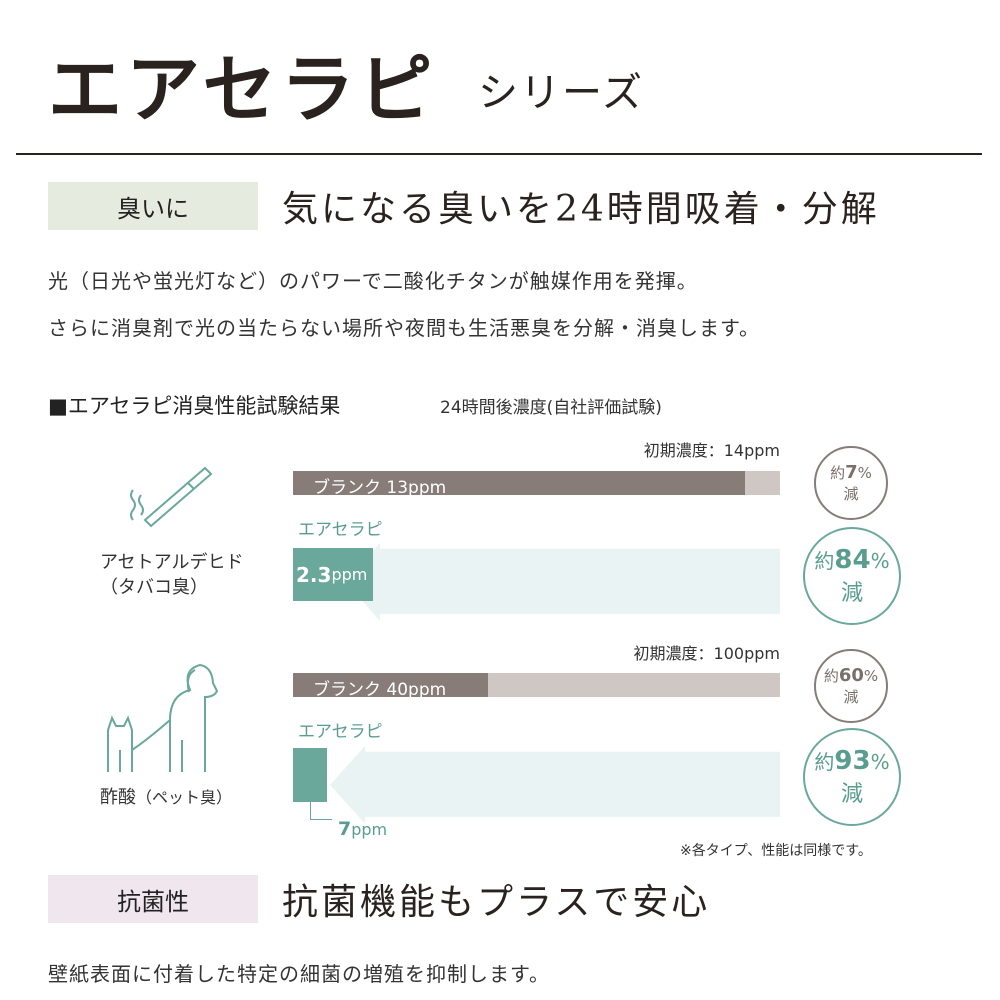 This screenshot has height=1000, width=1000. Describe the element at coordinates (153, 899) in the screenshot. I see `antibac-tag: 抗菌性` at that location.